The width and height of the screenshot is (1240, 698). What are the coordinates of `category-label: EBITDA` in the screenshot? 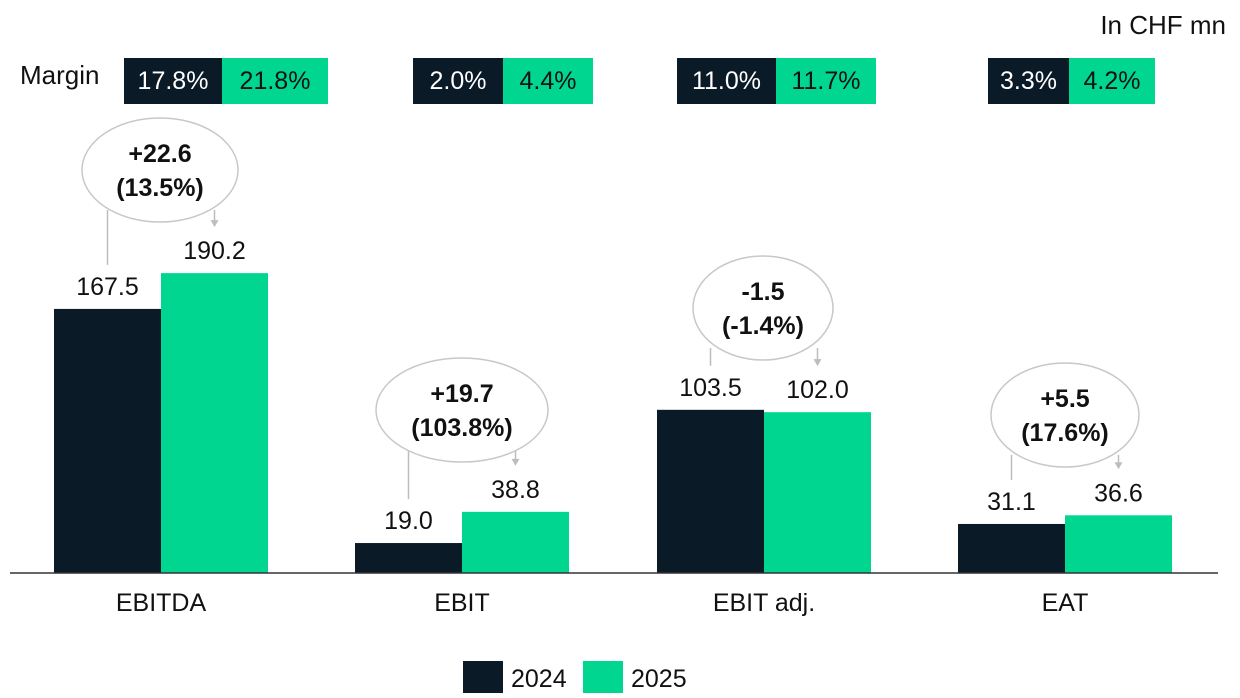 It's located at (161, 603).